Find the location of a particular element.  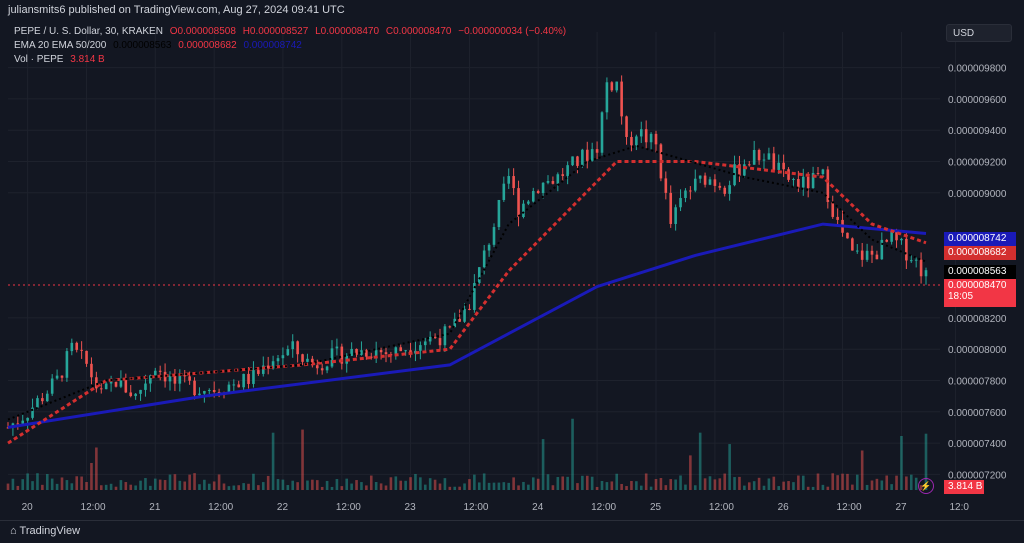

footer: ⌂ TradingView is located at coordinates (512, 531).